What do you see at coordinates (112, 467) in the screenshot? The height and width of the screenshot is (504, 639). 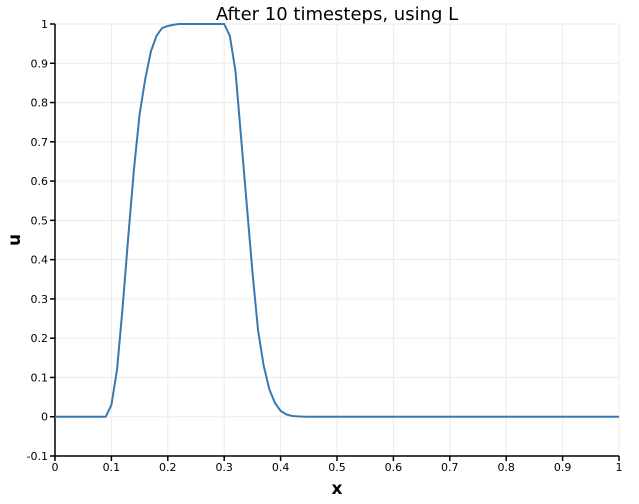 I see `x-tick-label: 0.1` at bounding box center [112, 467].